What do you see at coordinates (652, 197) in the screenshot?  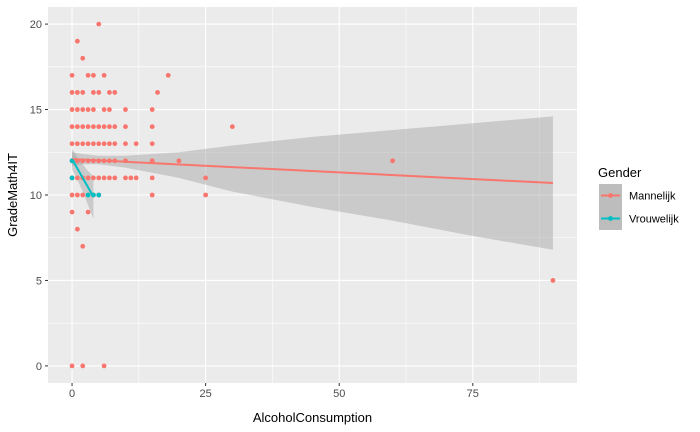 I see `legend-label-mannelijk: Mannelijk` at bounding box center [652, 197].